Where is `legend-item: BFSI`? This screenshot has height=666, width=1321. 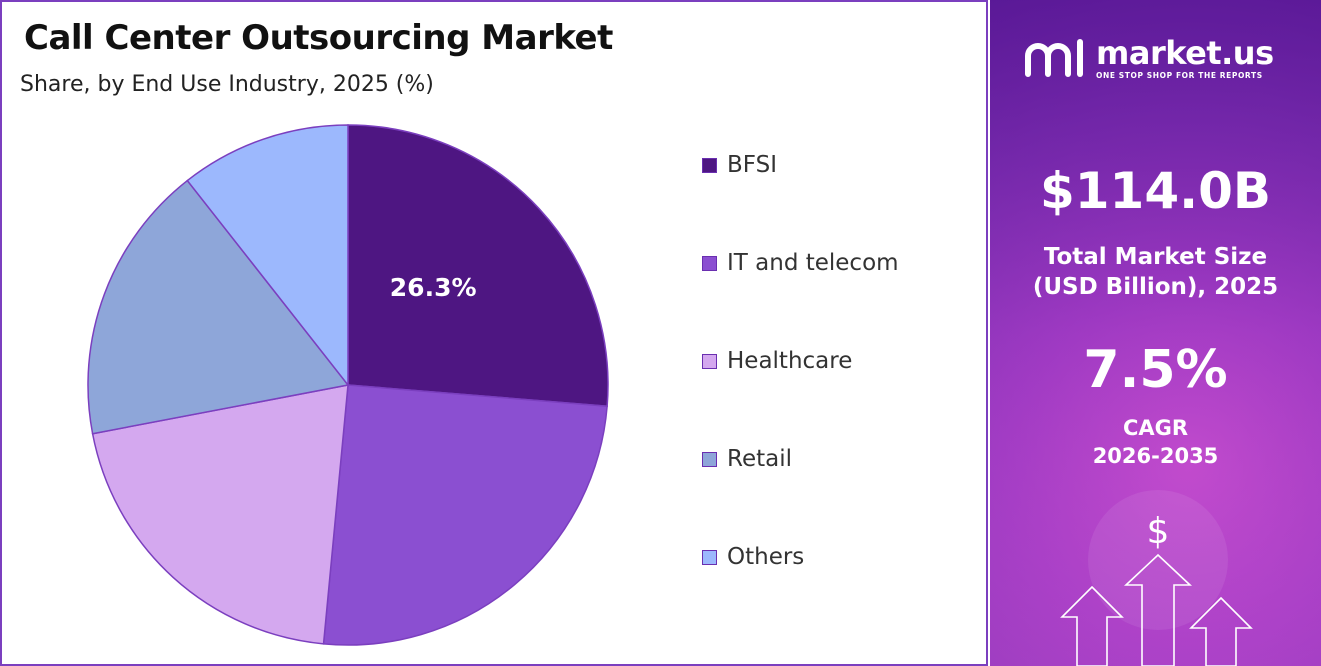 legend-item: BFSI is located at coordinates (739, 165).